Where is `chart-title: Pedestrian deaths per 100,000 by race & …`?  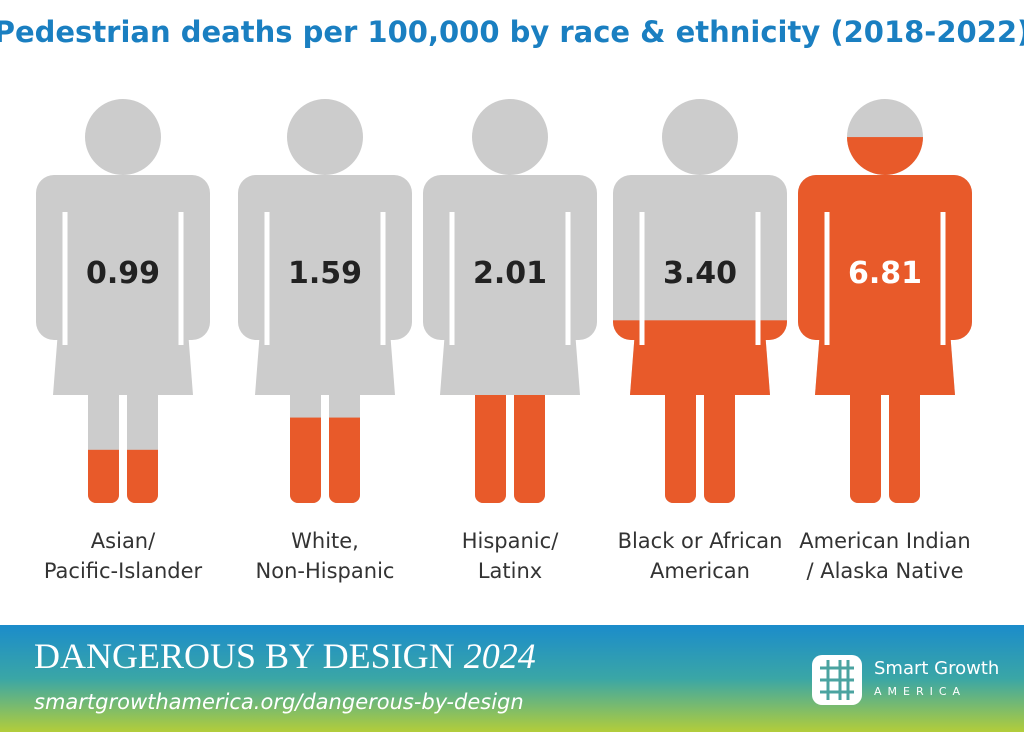 chart-title: Pedestrian deaths per 100,000 by race & … is located at coordinates (512, 32).